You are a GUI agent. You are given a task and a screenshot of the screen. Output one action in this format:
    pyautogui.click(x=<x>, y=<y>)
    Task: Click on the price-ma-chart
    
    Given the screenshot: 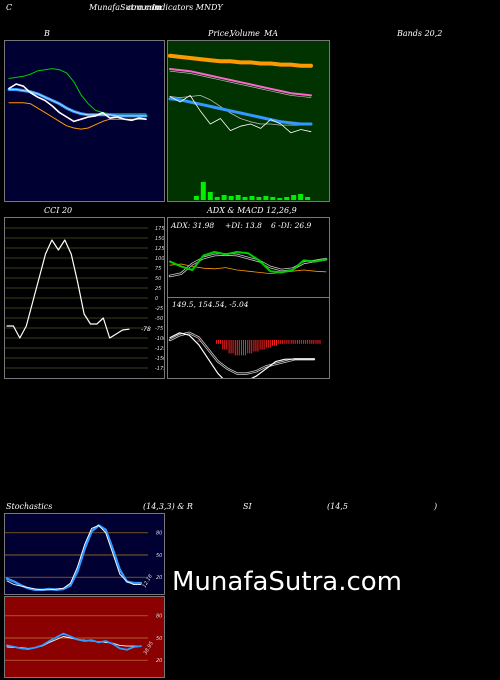 What is the action you would take?
    pyautogui.click(x=240, y=126)
    